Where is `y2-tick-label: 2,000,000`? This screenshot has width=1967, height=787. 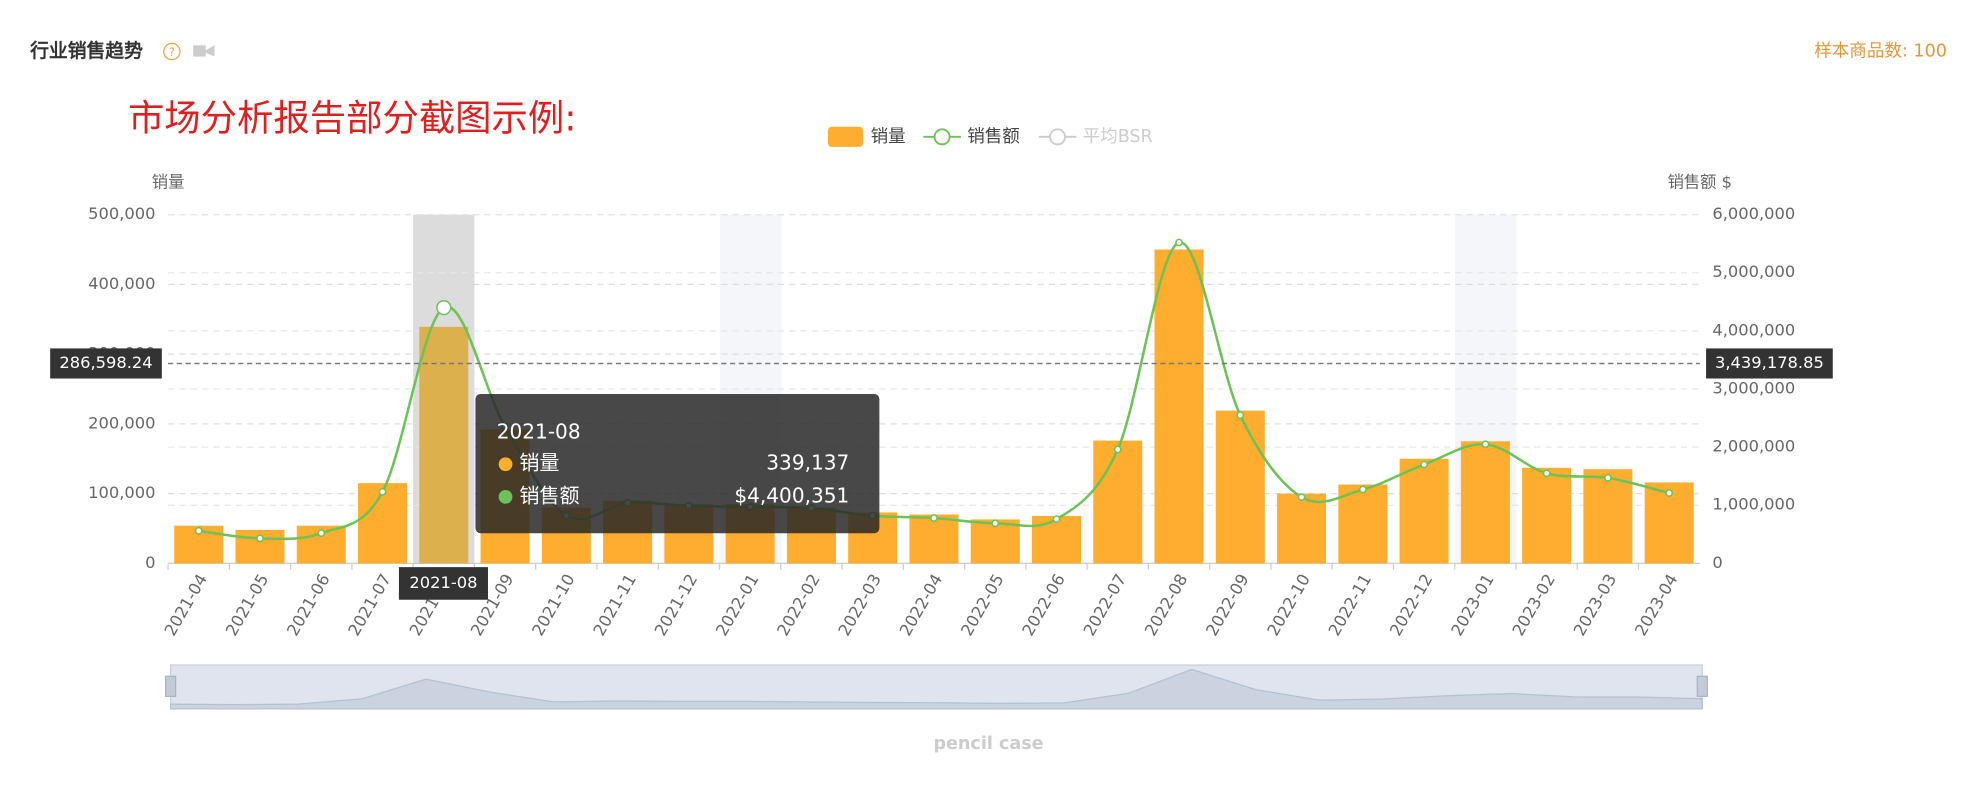 y2-tick-label: 2,000,000 is located at coordinates (1753, 446).